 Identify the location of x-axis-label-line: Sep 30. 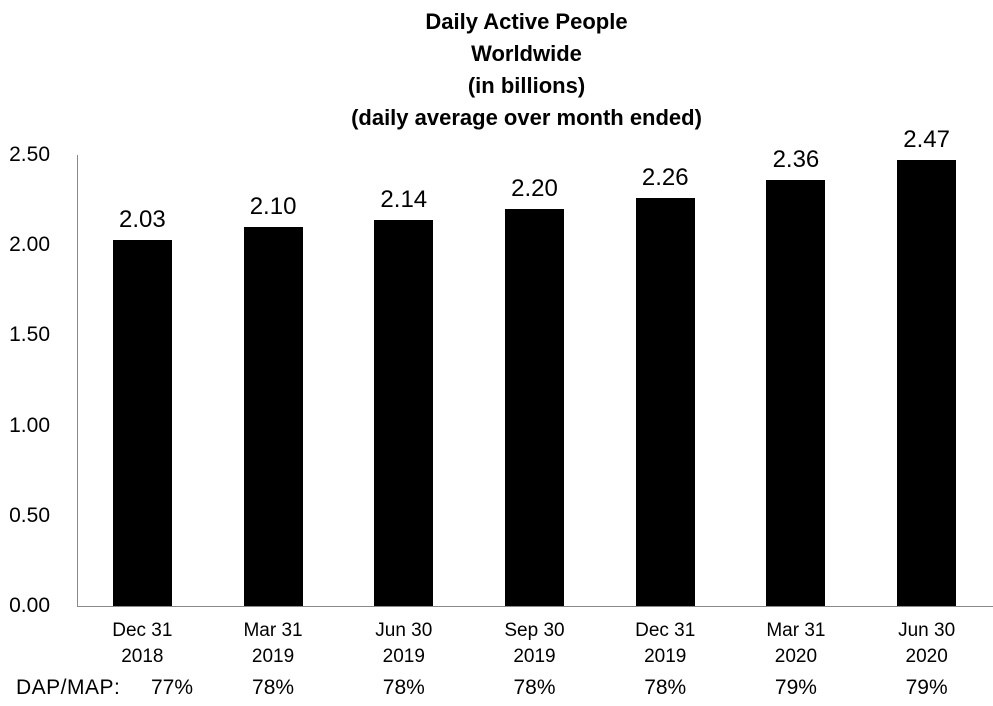
(534, 630).